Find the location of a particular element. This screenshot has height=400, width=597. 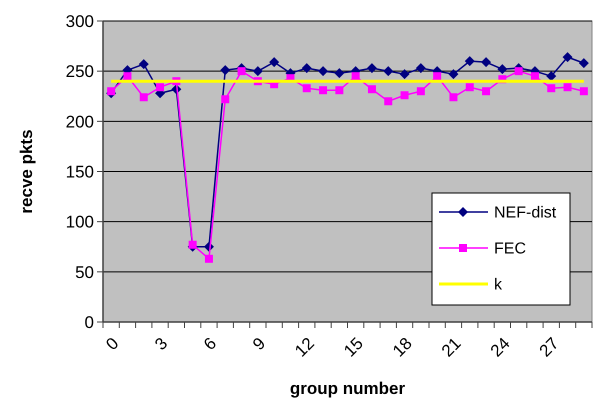

x-tick-label: 9 is located at coordinates (259, 344).